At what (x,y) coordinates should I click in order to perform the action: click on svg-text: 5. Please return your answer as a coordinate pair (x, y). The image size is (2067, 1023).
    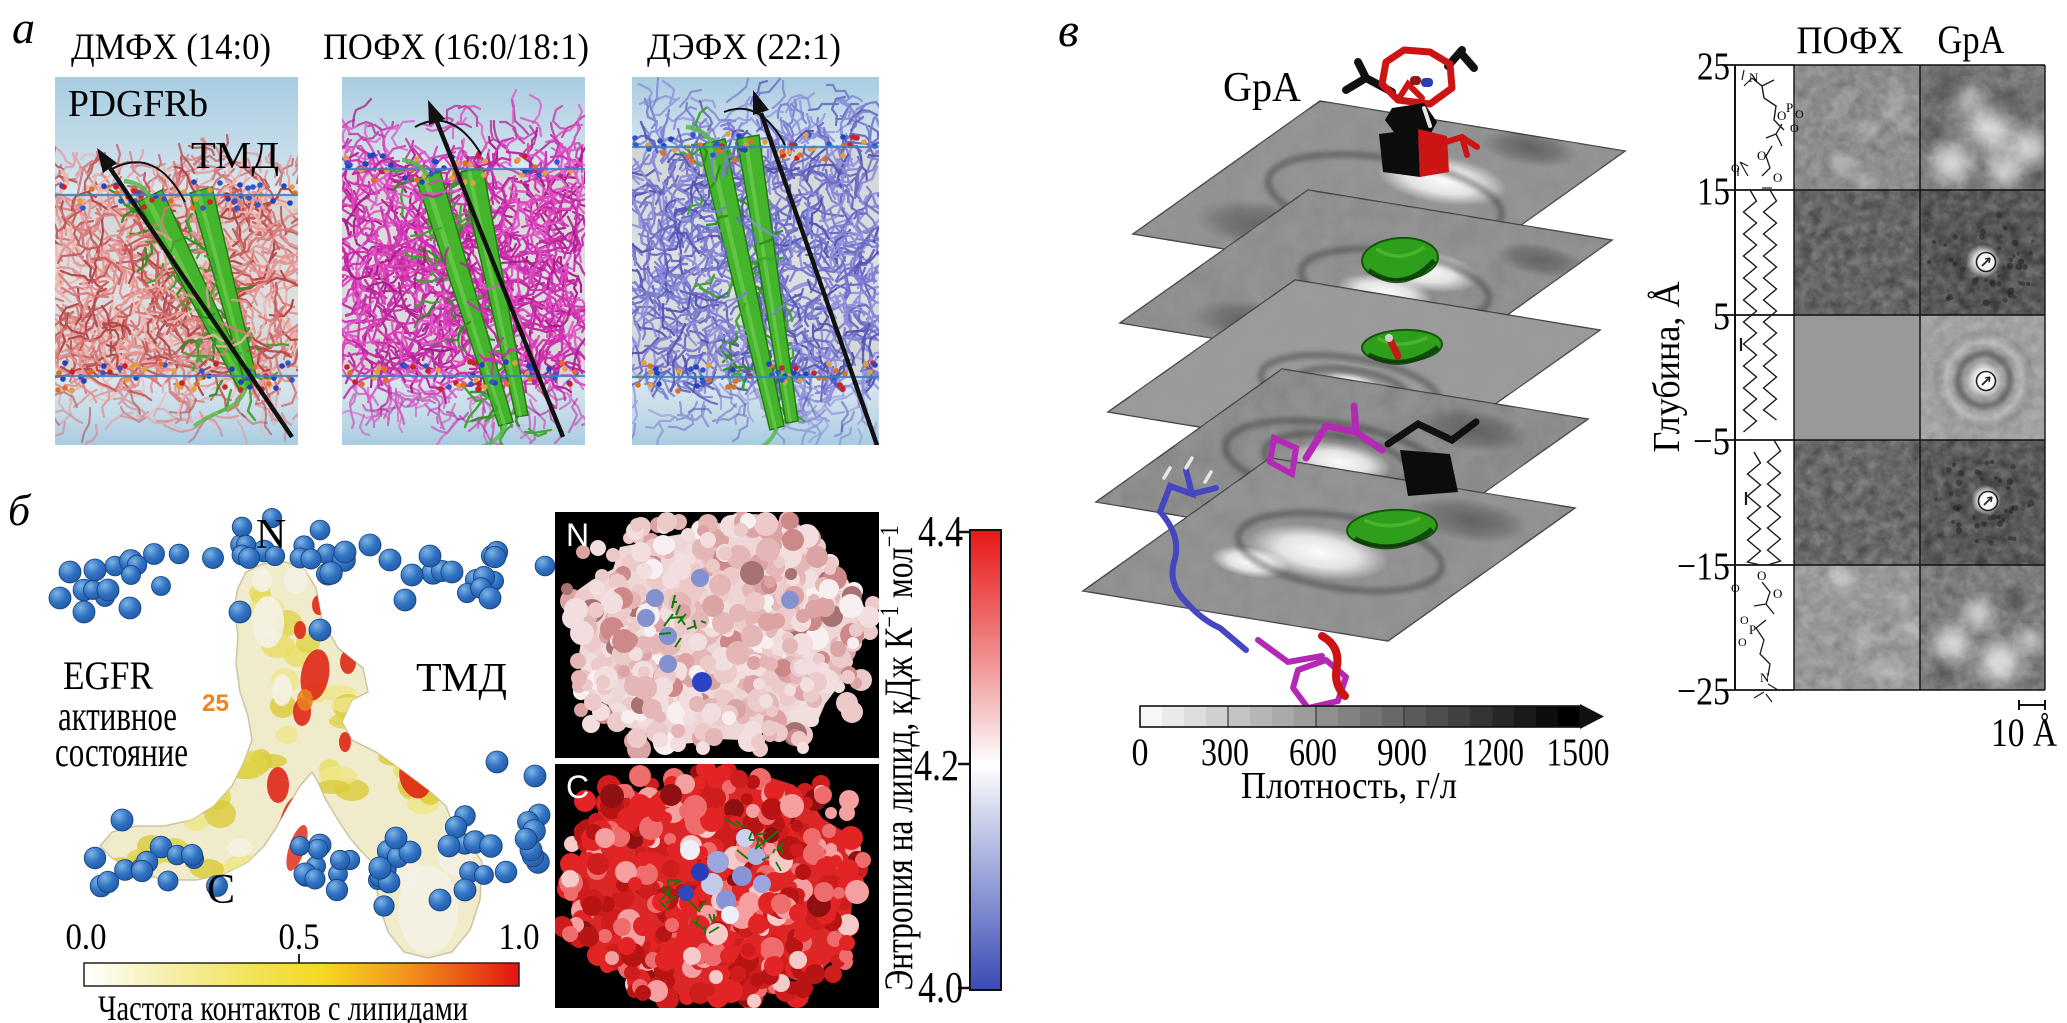
    Looking at the image, I should click on (1721, 316).